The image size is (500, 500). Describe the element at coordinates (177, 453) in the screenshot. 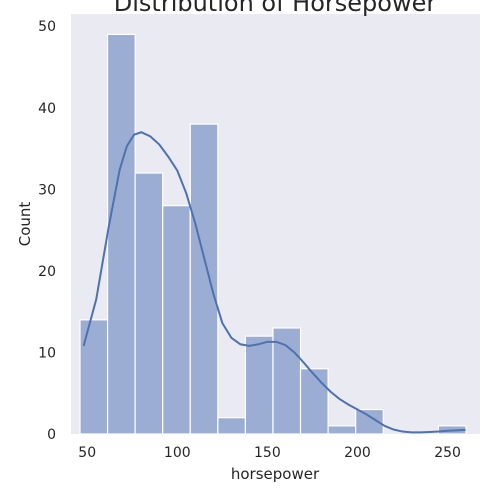

I see `x-tick-label-100: 100` at that location.